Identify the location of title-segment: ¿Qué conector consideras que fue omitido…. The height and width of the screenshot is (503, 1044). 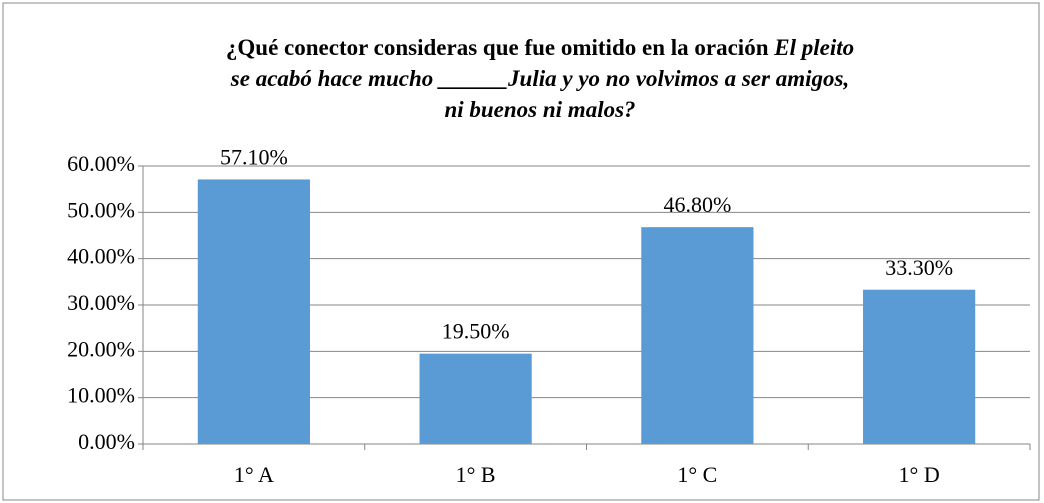
(500, 47).